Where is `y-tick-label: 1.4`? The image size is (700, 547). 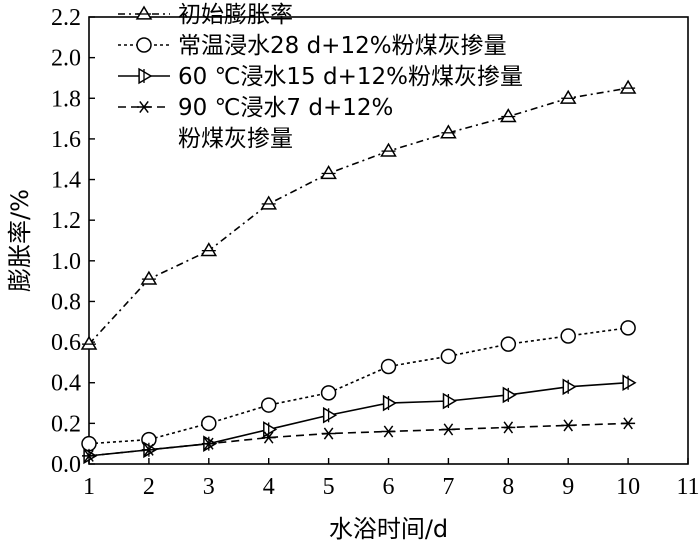
y-tick-label: 1.4 is located at coordinates (66, 181).